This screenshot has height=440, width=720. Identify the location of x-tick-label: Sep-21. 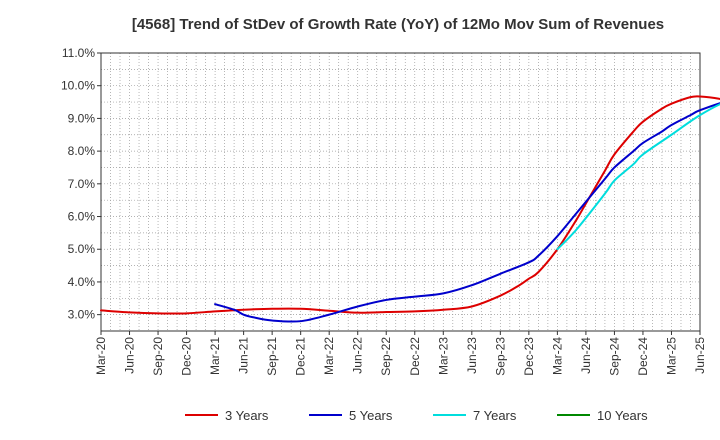
(272, 356).